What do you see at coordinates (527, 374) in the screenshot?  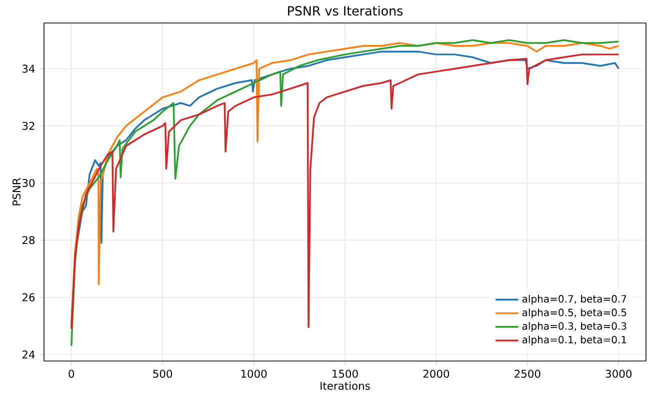 I see `x-tick-label: 2500` at bounding box center [527, 374].